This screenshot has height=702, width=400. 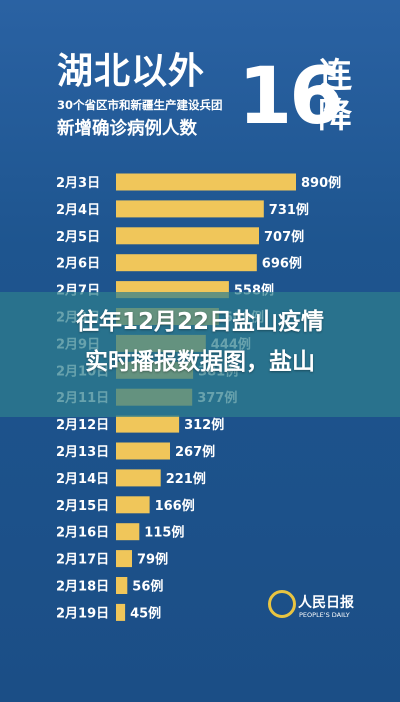 I want to click on logo-name: 人民日报, so click(x=326, y=603).